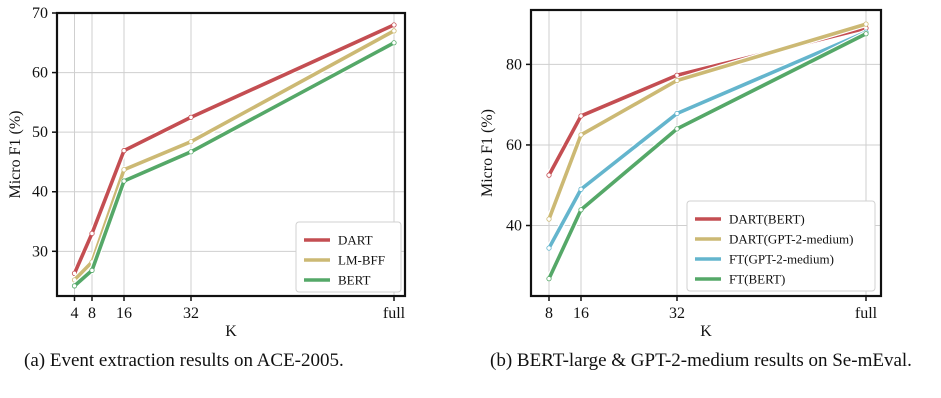  Describe the element at coordinates (355, 240) in the screenshot. I see `legend-entry: DART` at that location.